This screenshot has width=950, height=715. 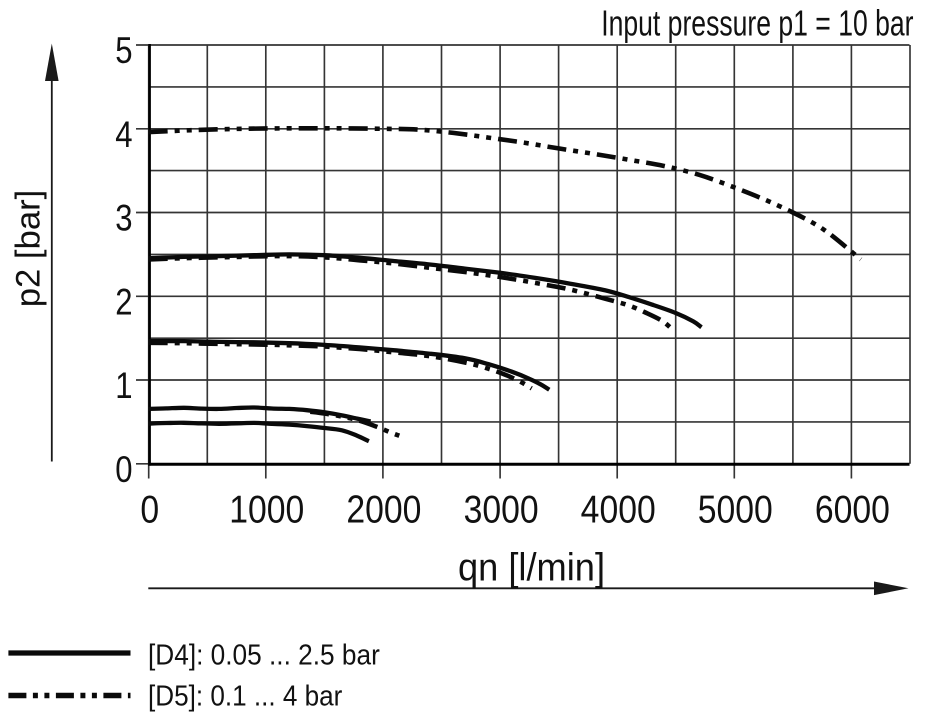 What do you see at coordinates (123, 135) in the screenshot?
I see `svg-text: 4` at bounding box center [123, 135].